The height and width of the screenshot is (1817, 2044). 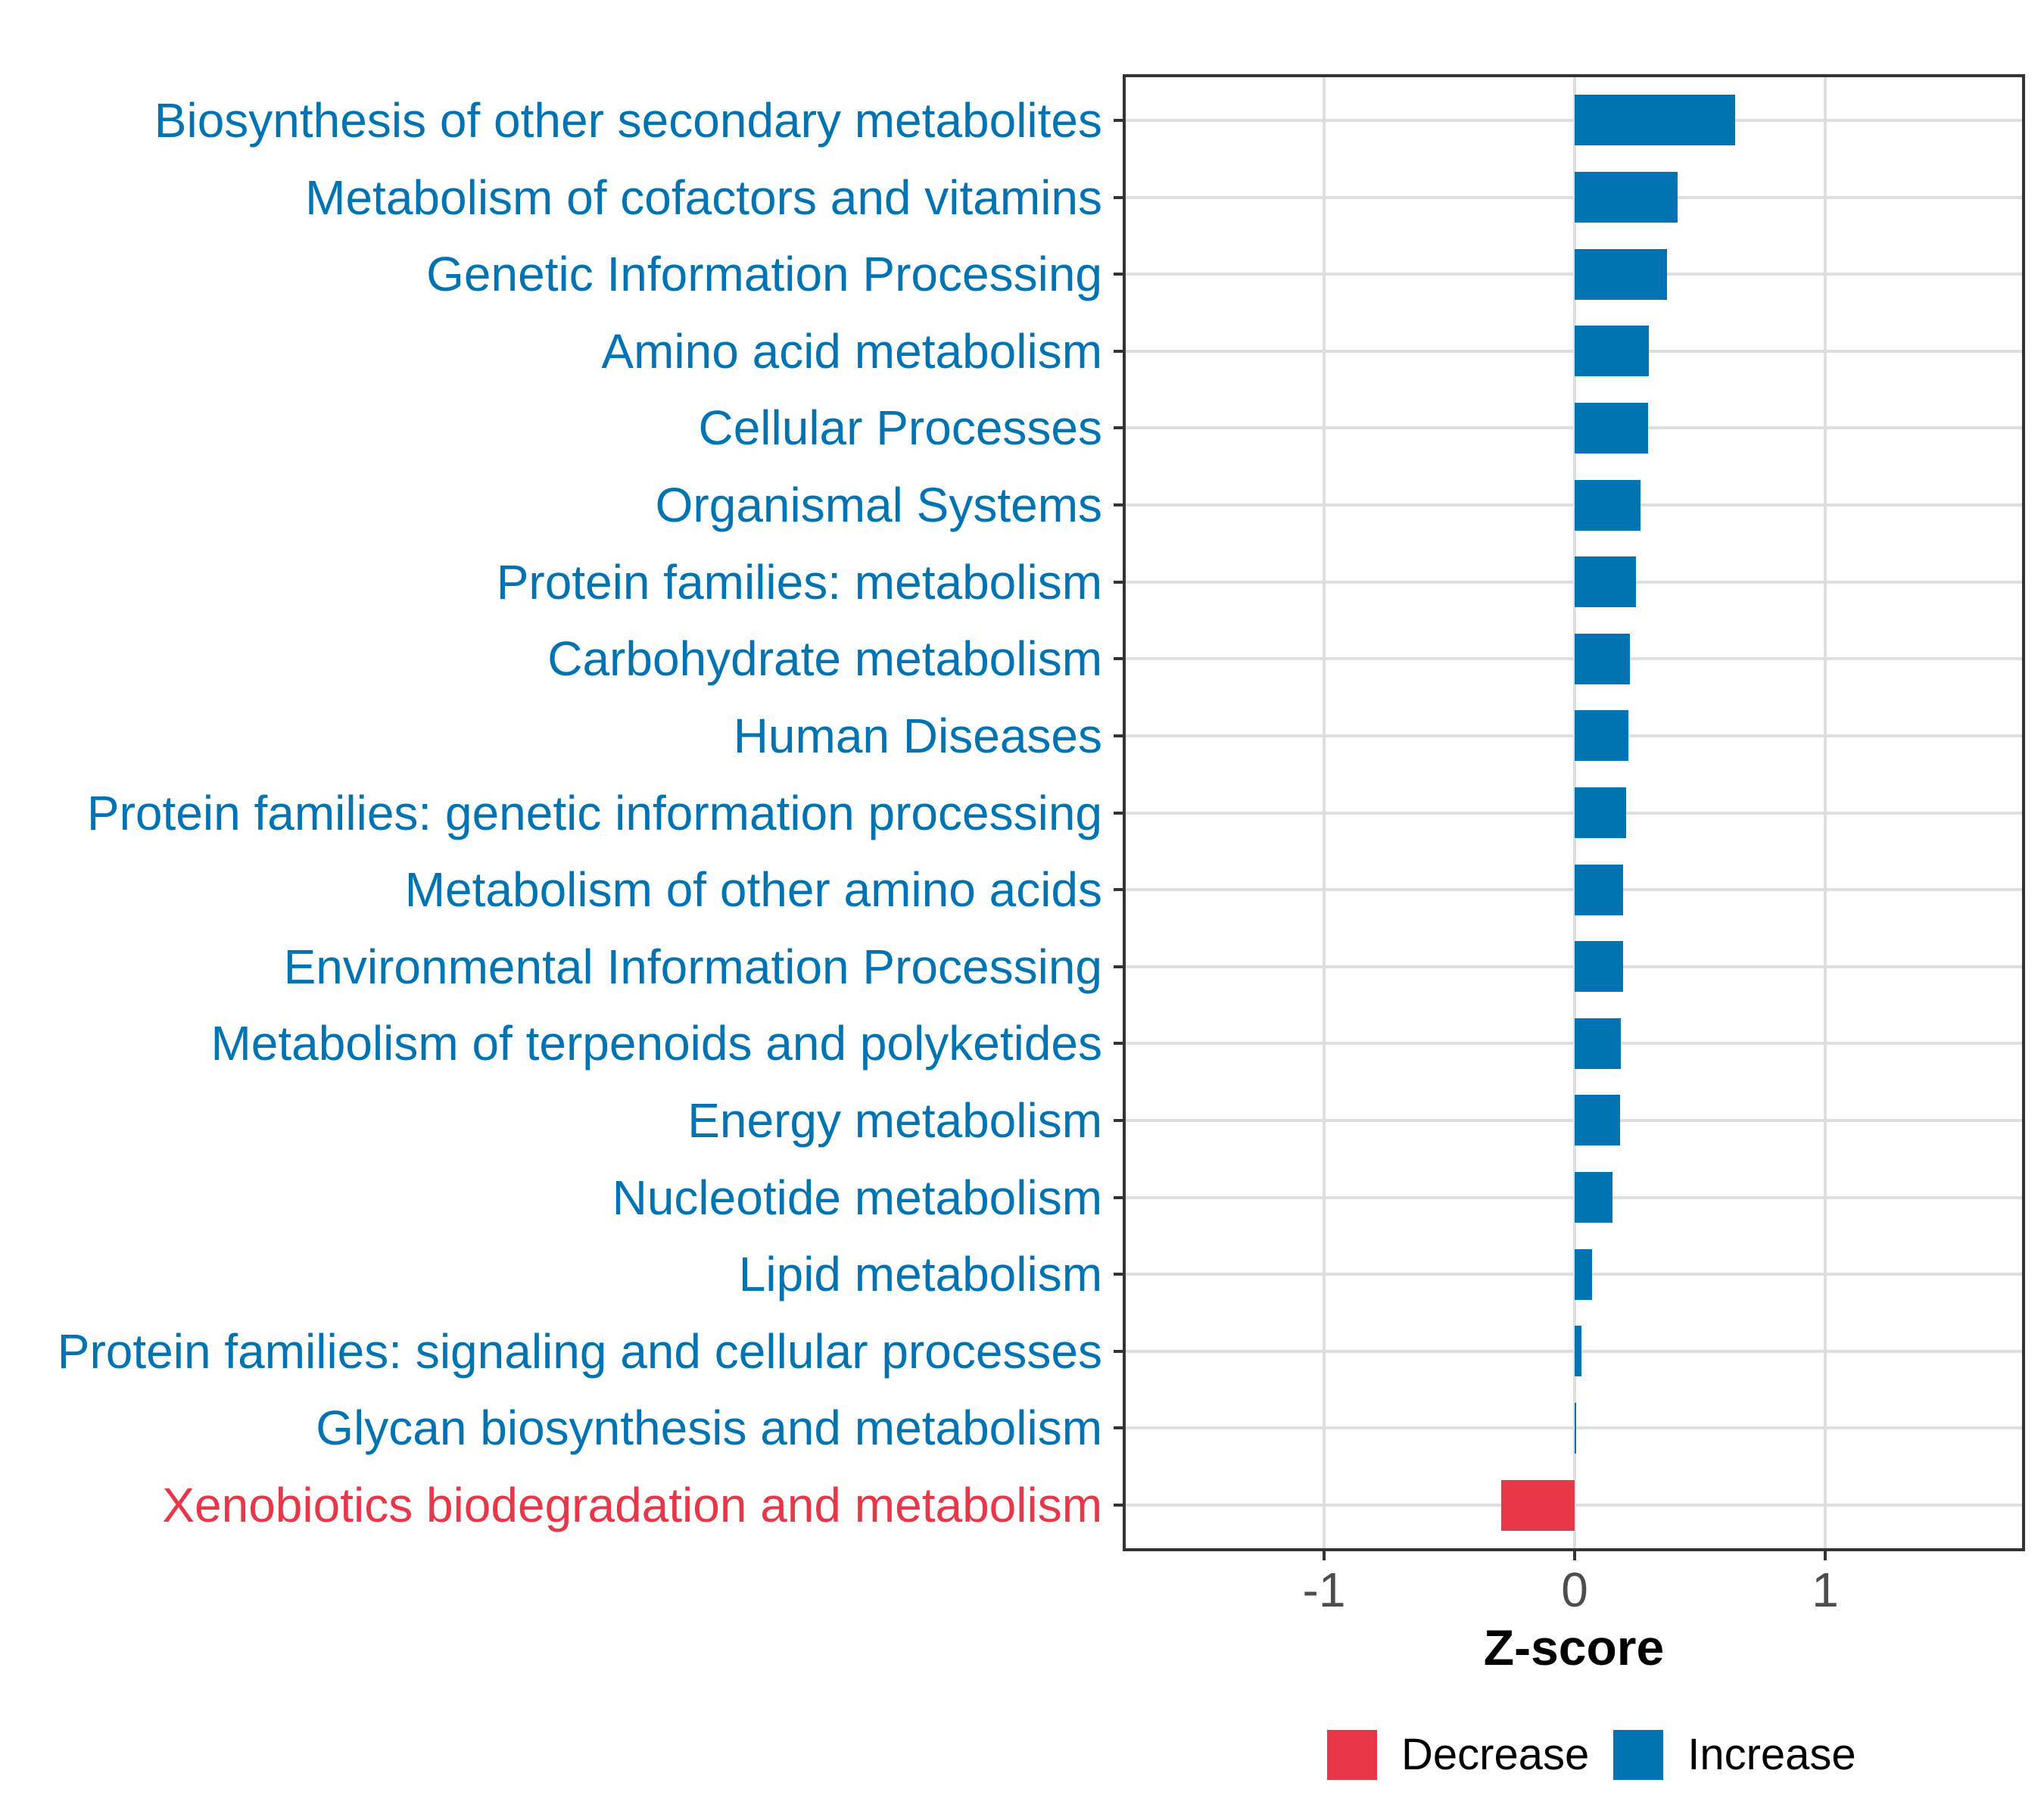 I want to click on category-label: Cellular Processes, so click(x=900, y=428).